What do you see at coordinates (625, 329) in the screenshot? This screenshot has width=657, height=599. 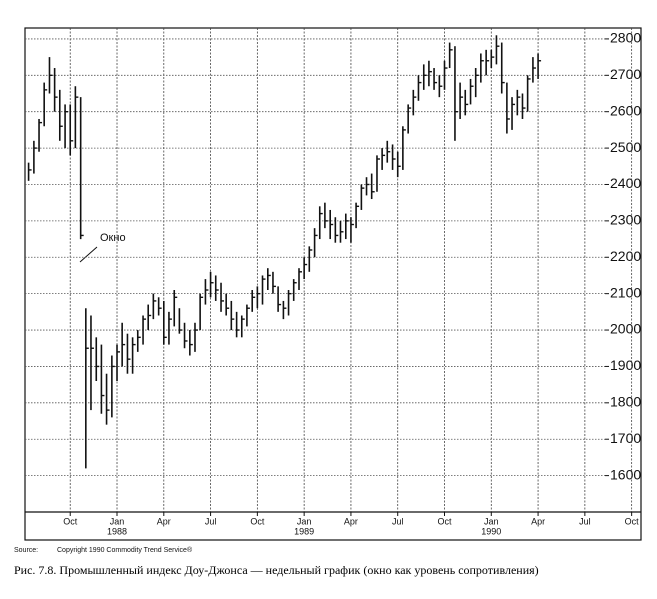 I see `y-tick-label: 2000` at bounding box center [625, 329].